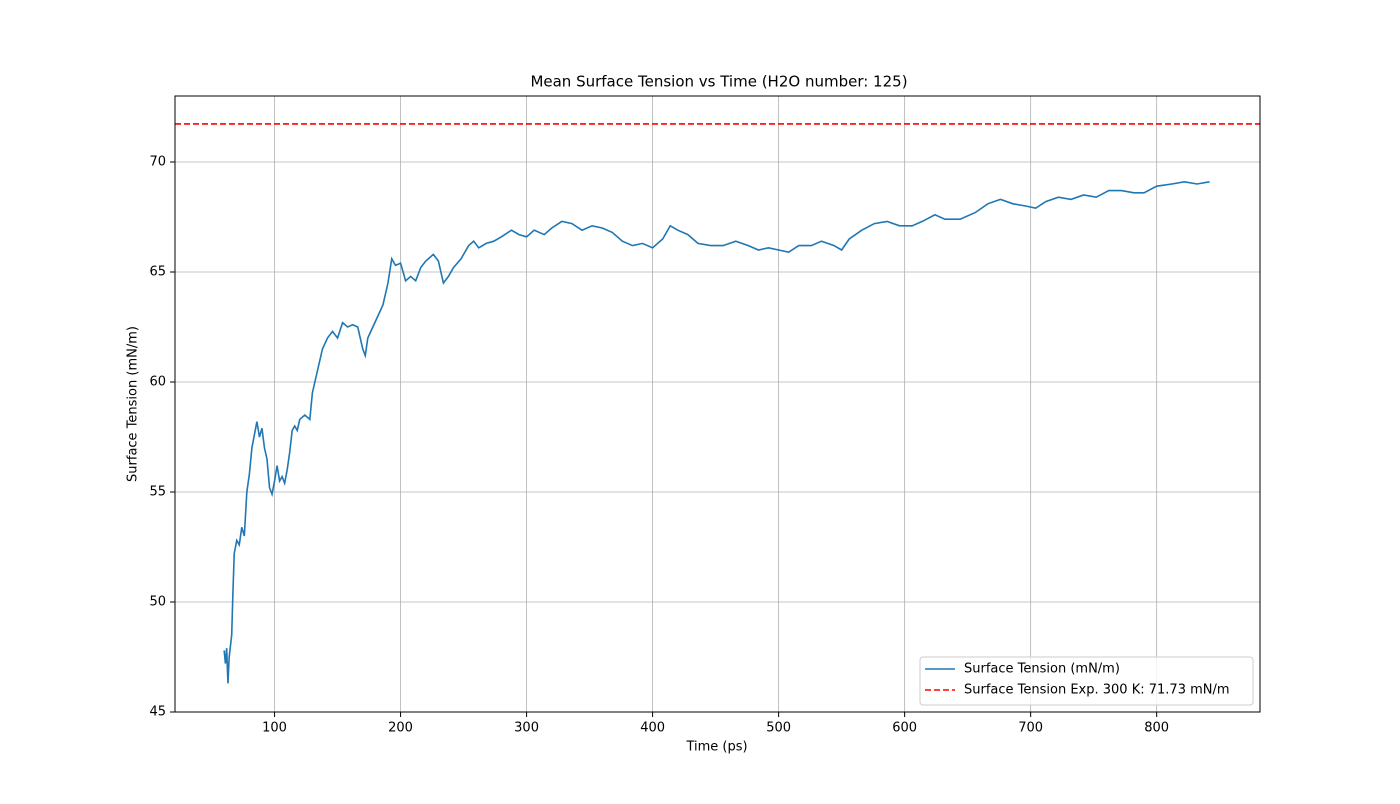 The width and height of the screenshot is (1400, 804). Describe the element at coordinates (157, 382) in the screenshot. I see `y-tick-label: 60` at that location.